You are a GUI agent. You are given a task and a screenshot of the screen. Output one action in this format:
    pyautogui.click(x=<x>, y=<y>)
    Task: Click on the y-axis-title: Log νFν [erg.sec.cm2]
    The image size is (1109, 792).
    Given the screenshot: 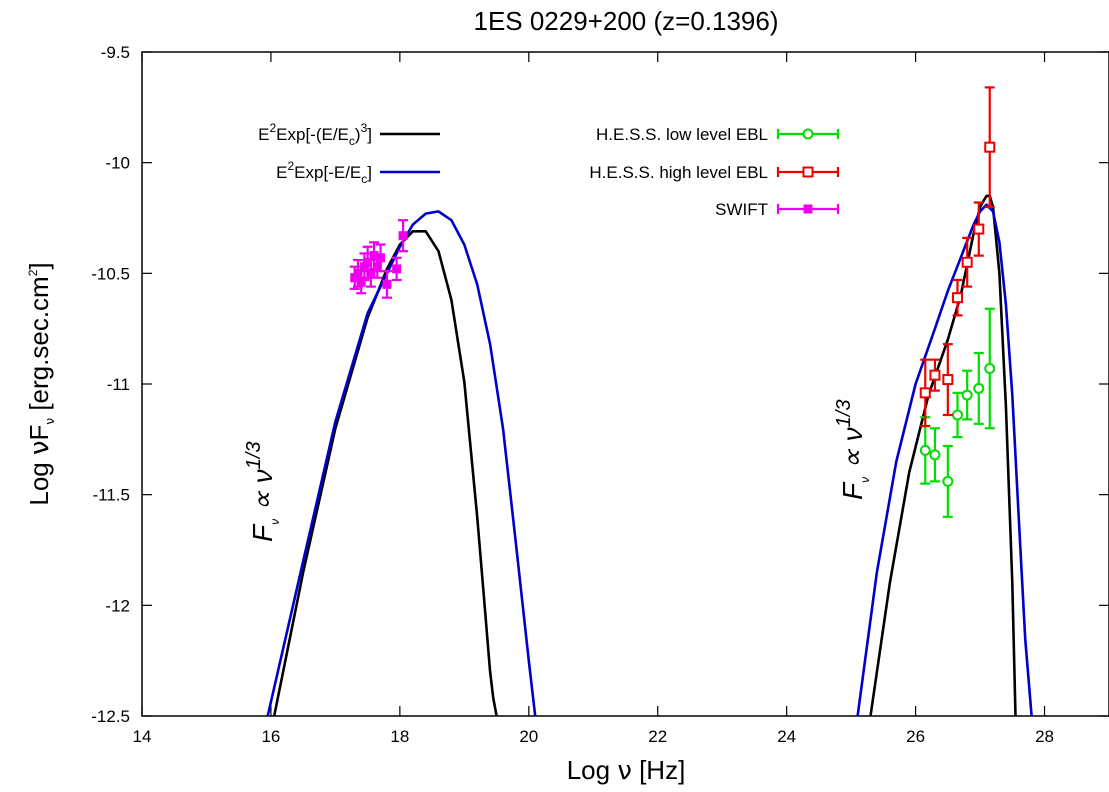 What is the action you would take?
    pyautogui.click(x=40, y=383)
    